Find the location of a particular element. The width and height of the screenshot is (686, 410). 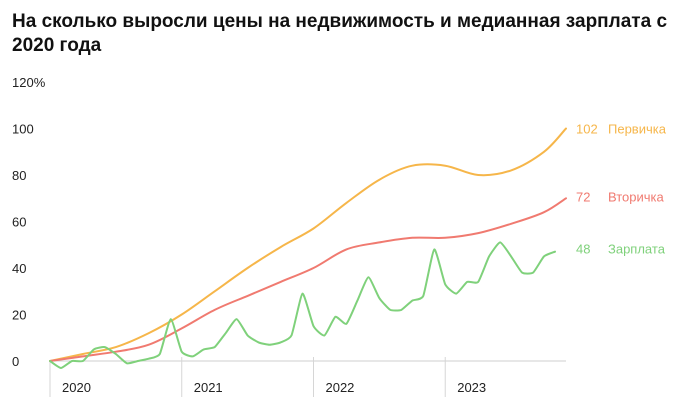

y-tick-label: 100 is located at coordinates (23, 129).